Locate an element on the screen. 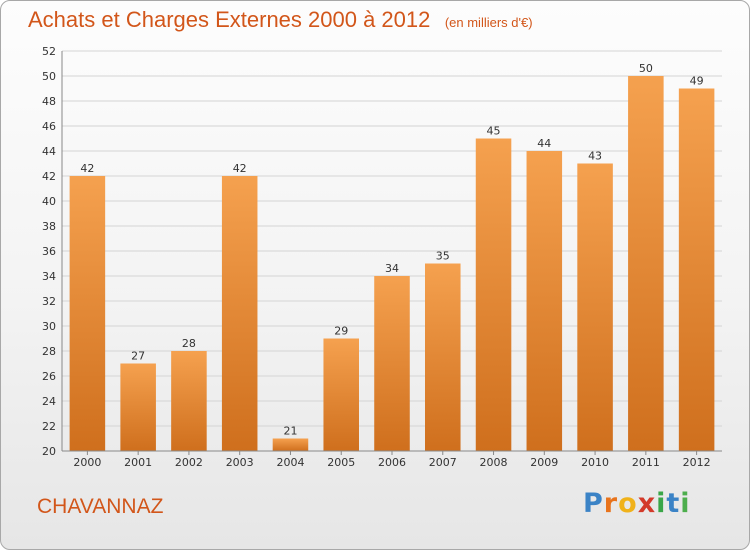  x-tick-label: 2012 is located at coordinates (697, 462).